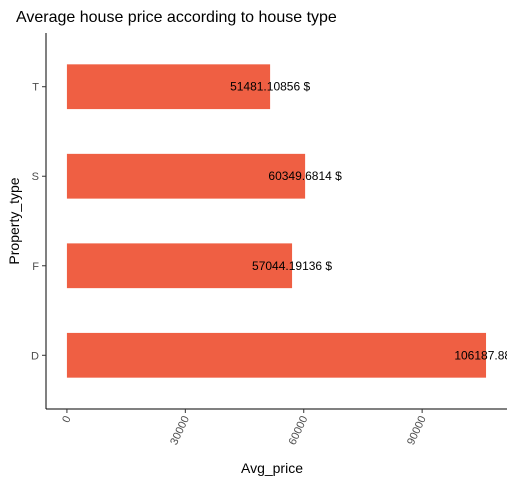 The height and width of the screenshot is (489, 507). What do you see at coordinates (179, 266) in the screenshot?
I see `bar-F` at bounding box center [179, 266].